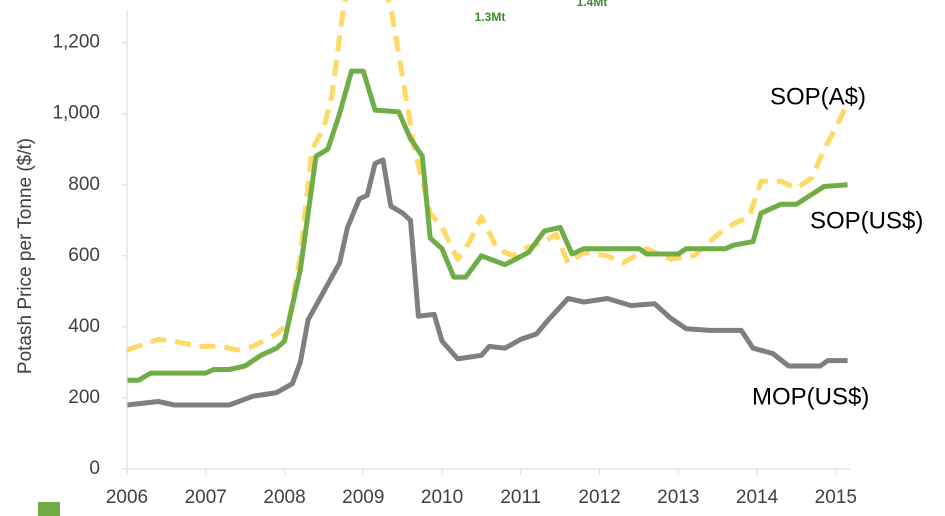  Describe the element at coordinates (206, 497) in the screenshot. I see `x-tick-label: 2007` at that location.